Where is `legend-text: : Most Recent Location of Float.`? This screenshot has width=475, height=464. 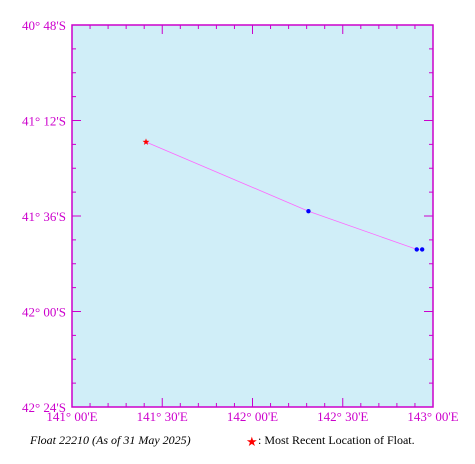
legend-text: : Most Recent Location of Float. is located at coordinates (336, 440).